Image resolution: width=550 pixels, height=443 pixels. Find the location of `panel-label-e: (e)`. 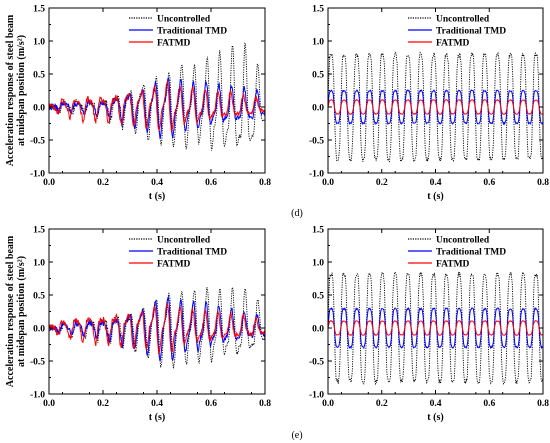

panel-label-e: (e) is located at coordinates (296, 435).